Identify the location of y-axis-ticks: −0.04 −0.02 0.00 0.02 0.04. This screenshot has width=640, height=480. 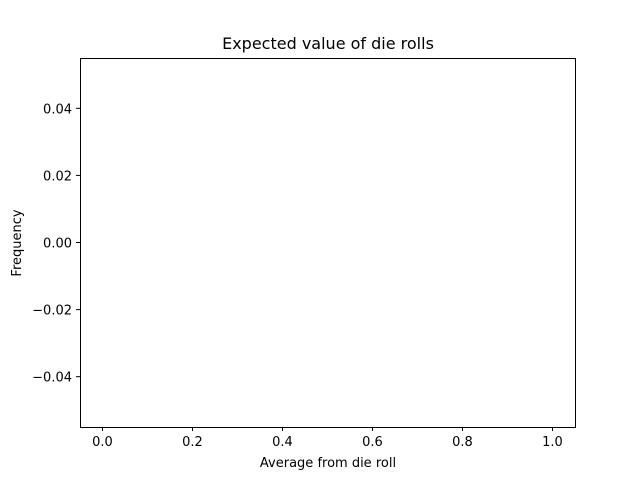
(56, 244).